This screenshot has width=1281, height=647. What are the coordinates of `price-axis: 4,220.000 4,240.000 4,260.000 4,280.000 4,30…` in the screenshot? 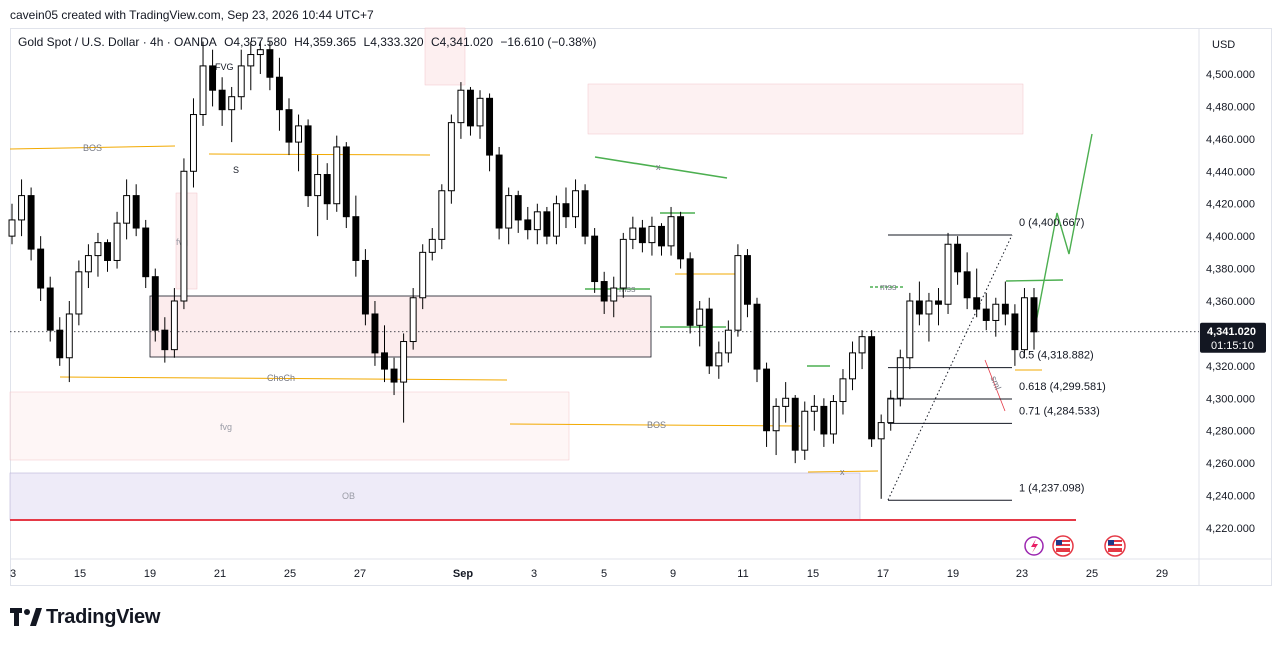 It's located at (1230, 302).